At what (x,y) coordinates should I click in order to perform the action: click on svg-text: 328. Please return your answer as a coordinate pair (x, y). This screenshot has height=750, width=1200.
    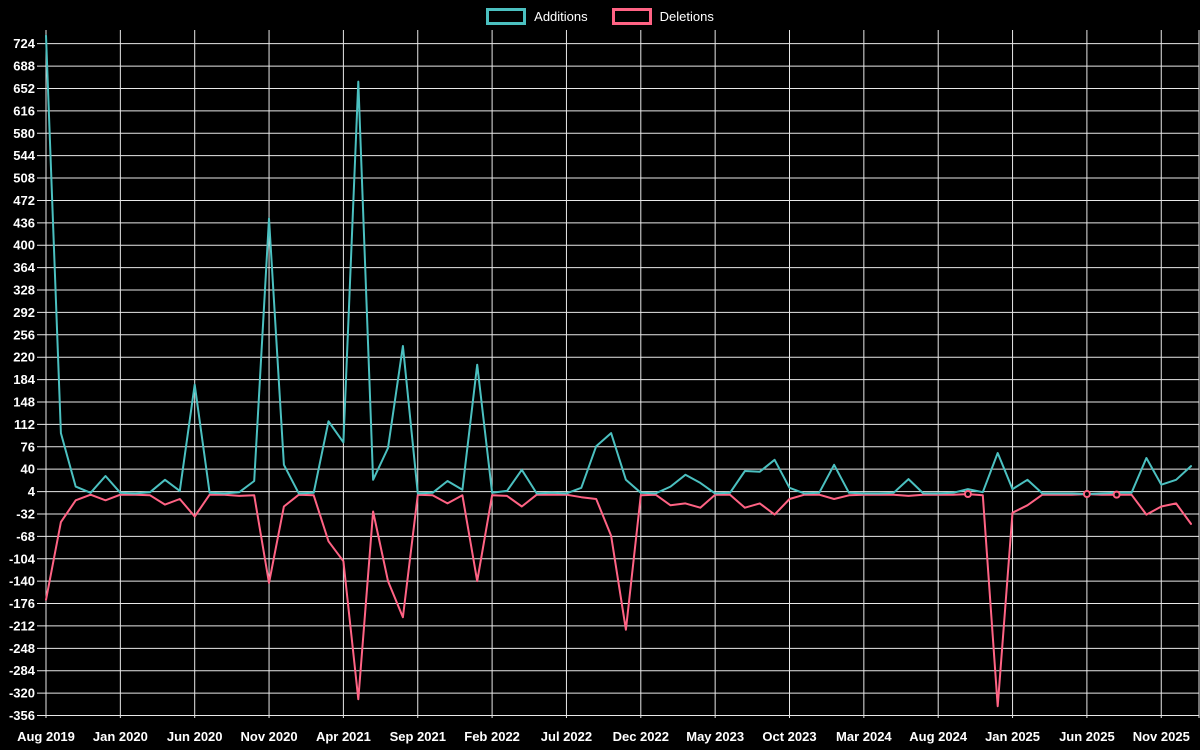
    Looking at the image, I should click on (24, 290).